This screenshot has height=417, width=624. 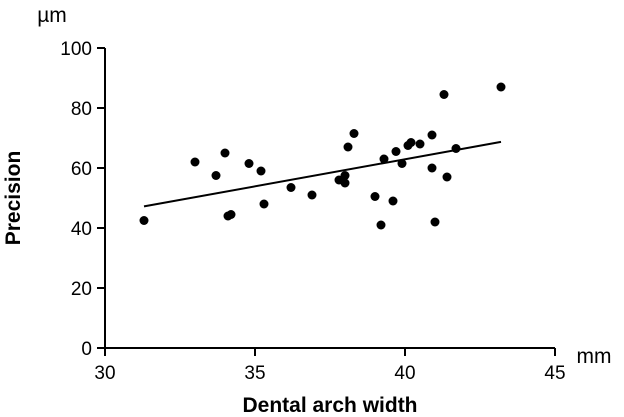 I want to click on y-unit-label: µm, so click(x=52, y=15).